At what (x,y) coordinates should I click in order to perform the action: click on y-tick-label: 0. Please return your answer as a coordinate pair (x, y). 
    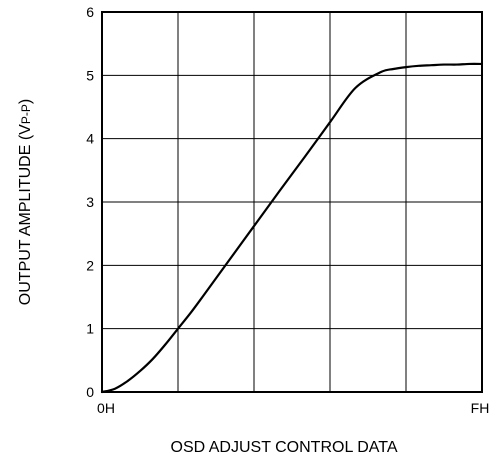
    Looking at the image, I should click on (90, 392).